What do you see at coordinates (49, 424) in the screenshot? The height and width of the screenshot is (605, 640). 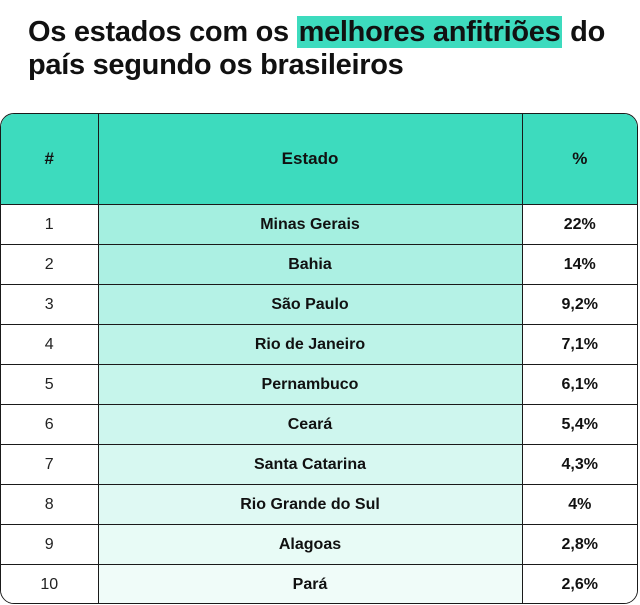 I see `rank-cell: 6` at bounding box center [49, 424].